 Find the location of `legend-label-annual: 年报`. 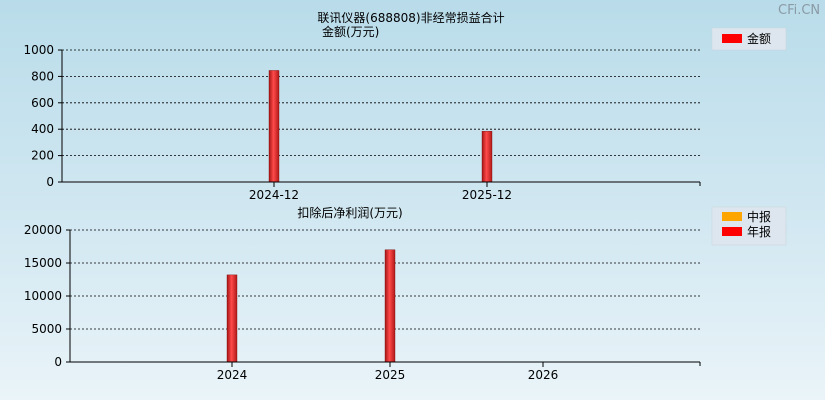

legend-label-annual: 年报 is located at coordinates (759, 231).